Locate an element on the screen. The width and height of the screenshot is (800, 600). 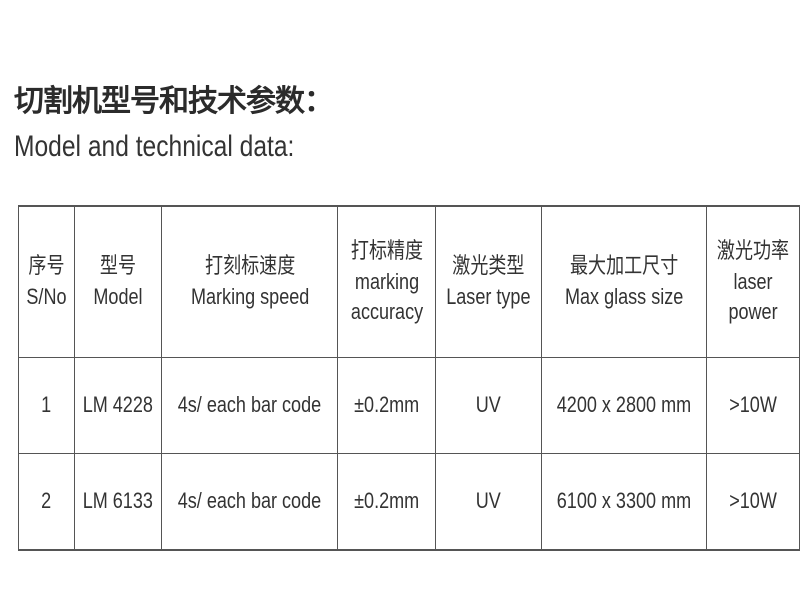
header-laser-type: 激光类型 Laser type is located at coordinates (488, 281).